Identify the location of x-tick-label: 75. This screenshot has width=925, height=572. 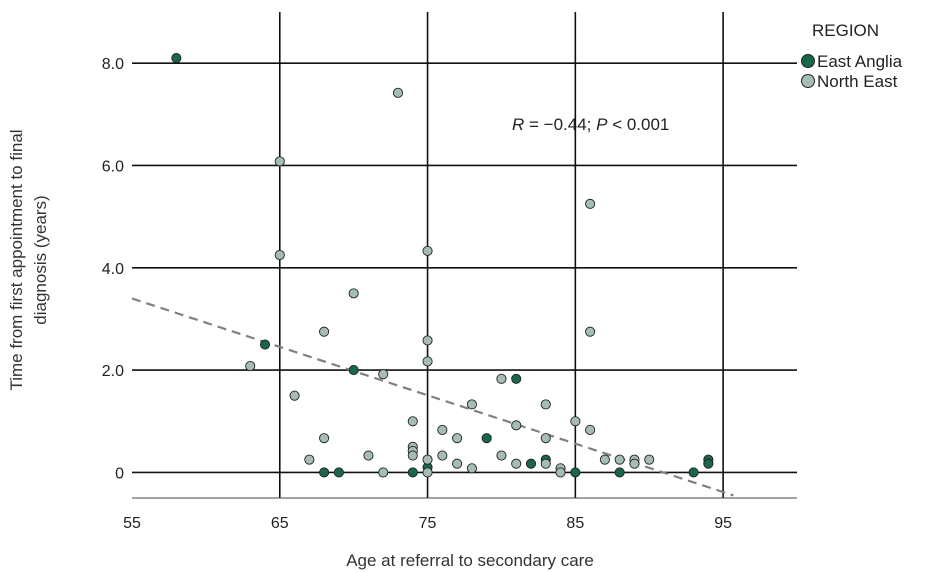
(428, 523).